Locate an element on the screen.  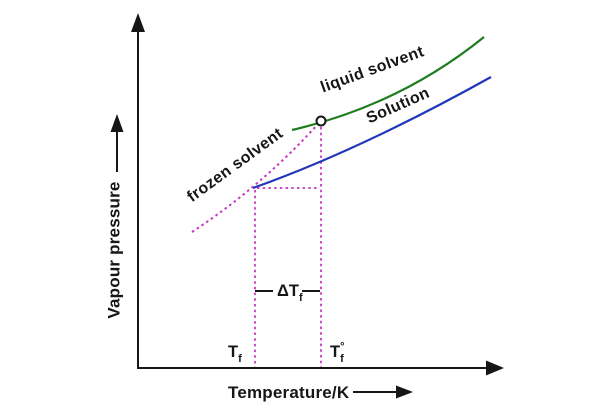
y-axis-label-arrow-icon is located at coordinates (117, 123).